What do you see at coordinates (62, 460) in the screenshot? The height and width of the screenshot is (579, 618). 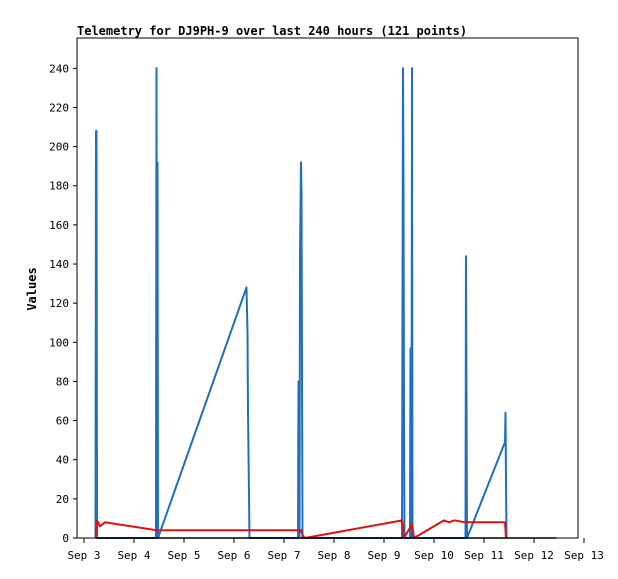 I see `y-tick-label: 40` at bounding box center [62, 460].